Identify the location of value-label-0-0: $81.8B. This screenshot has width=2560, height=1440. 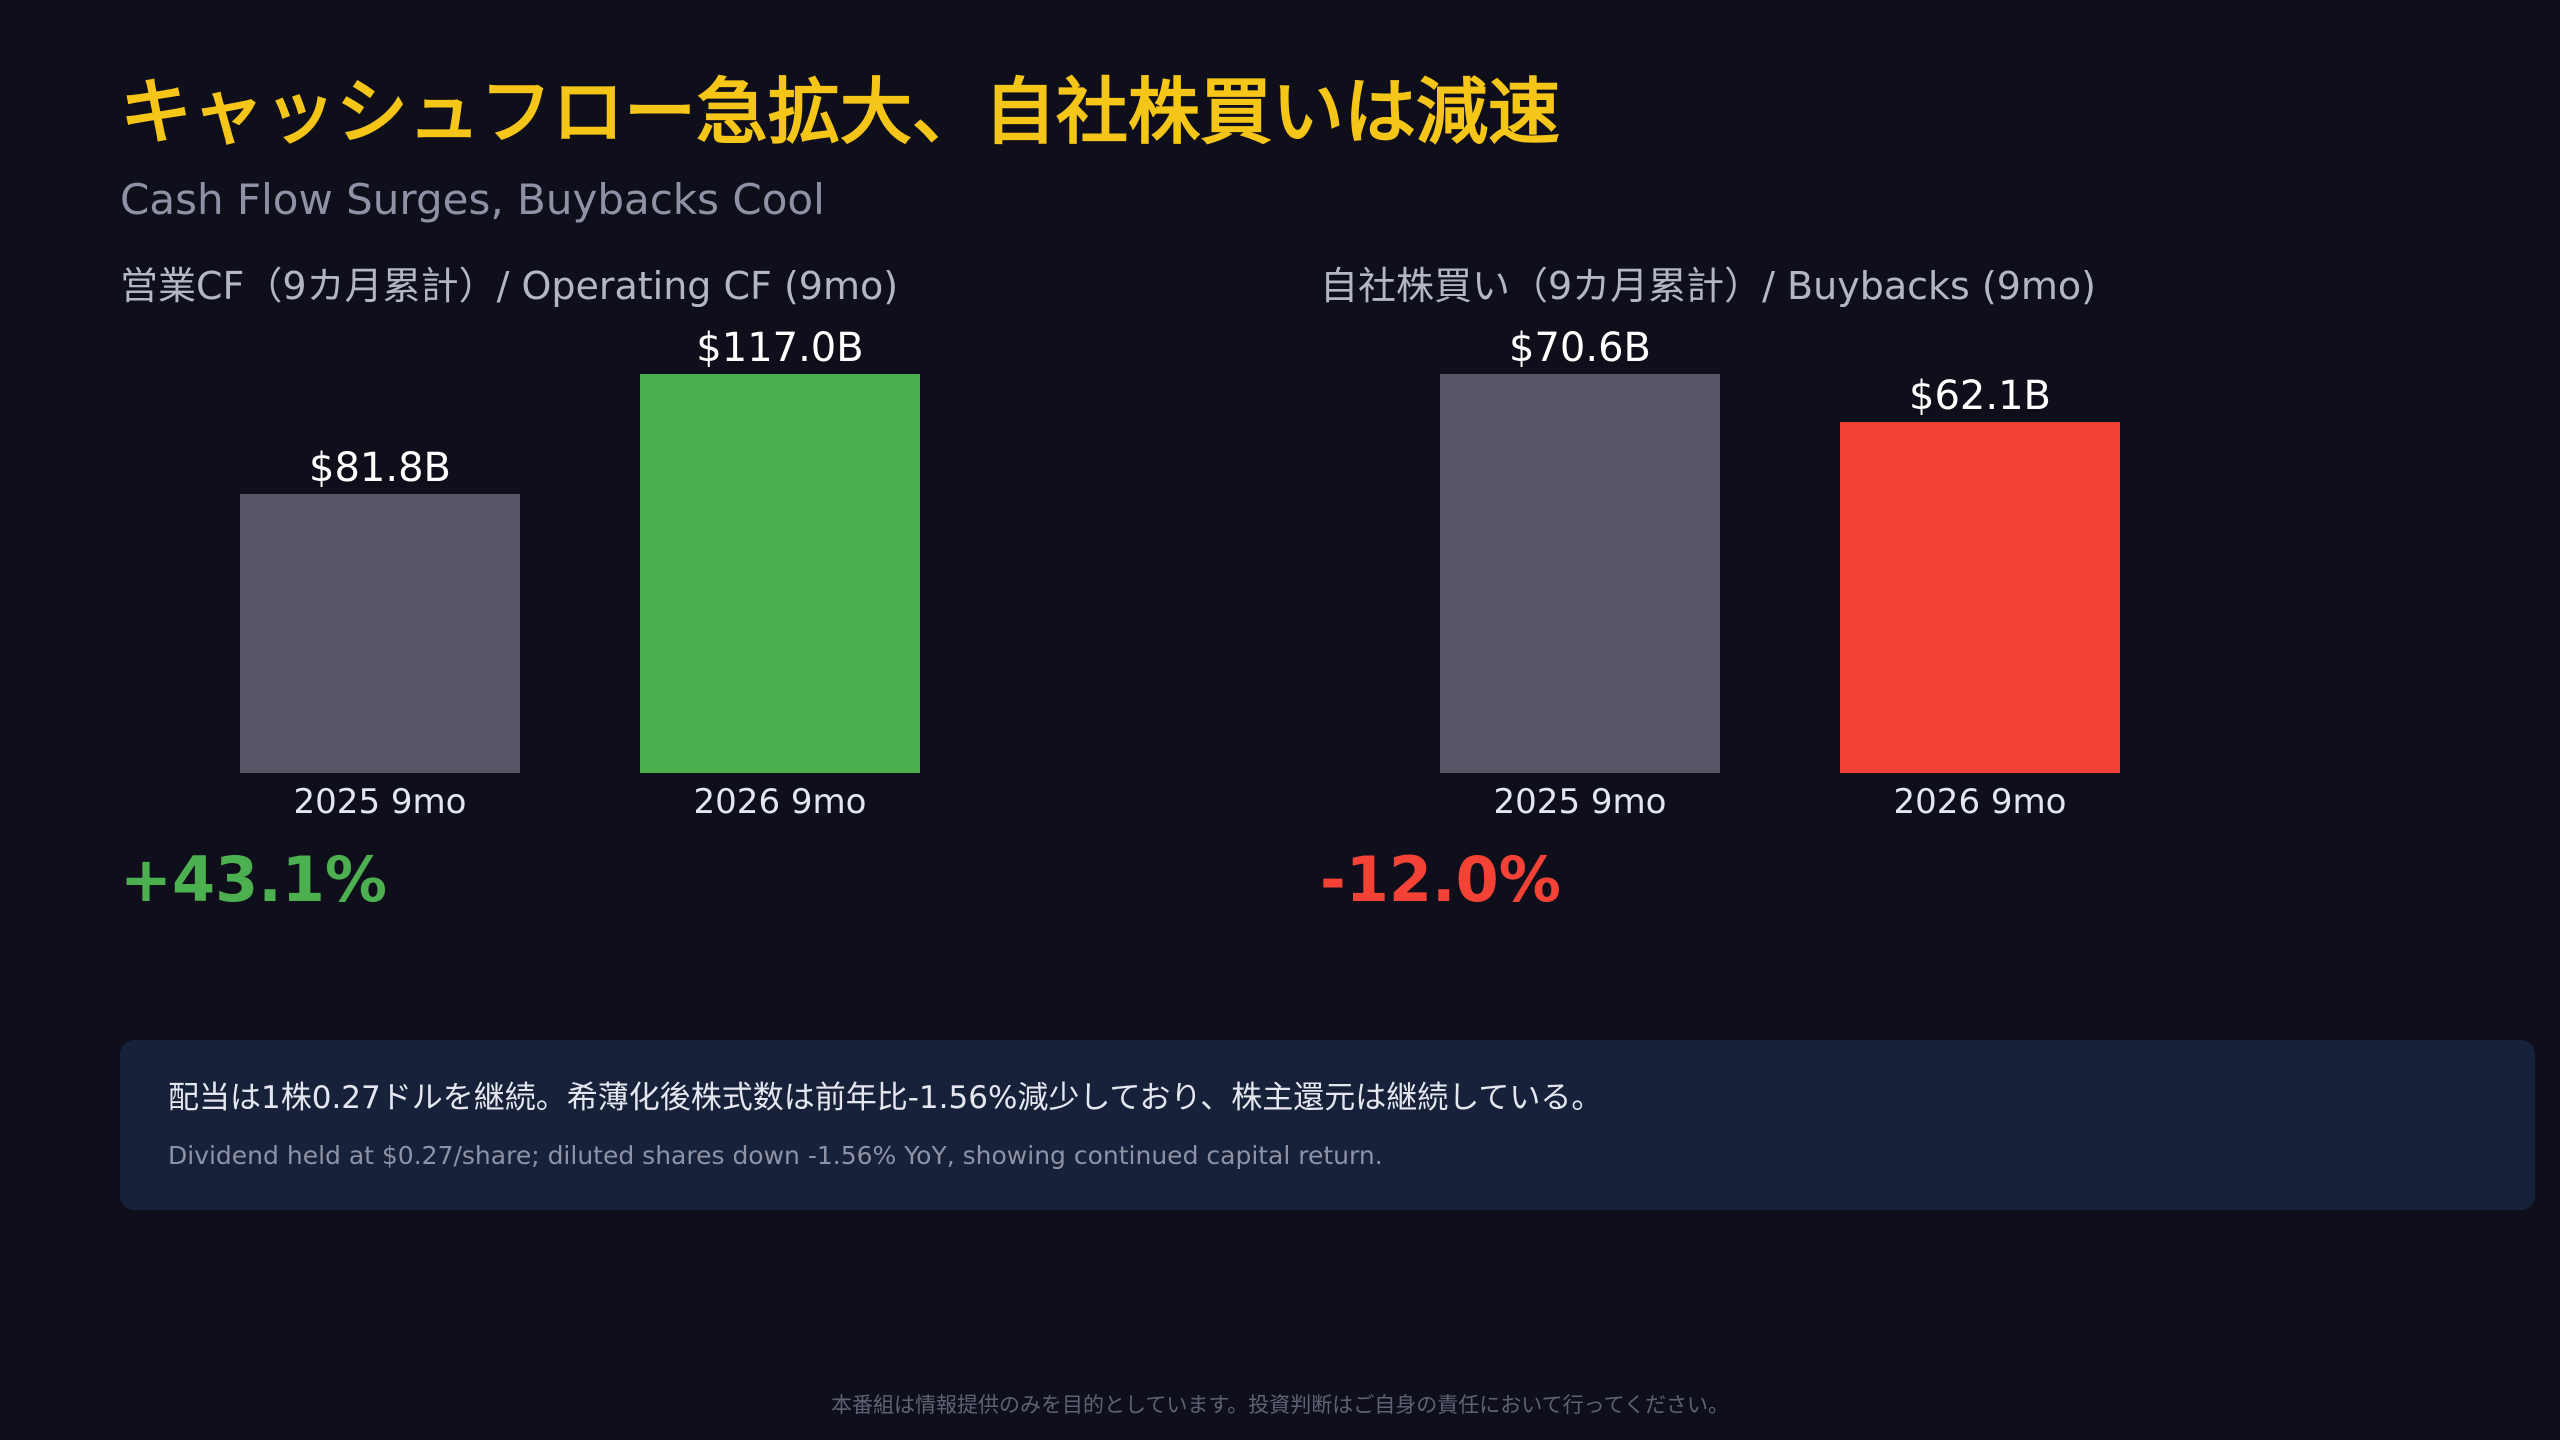
(380, 468).